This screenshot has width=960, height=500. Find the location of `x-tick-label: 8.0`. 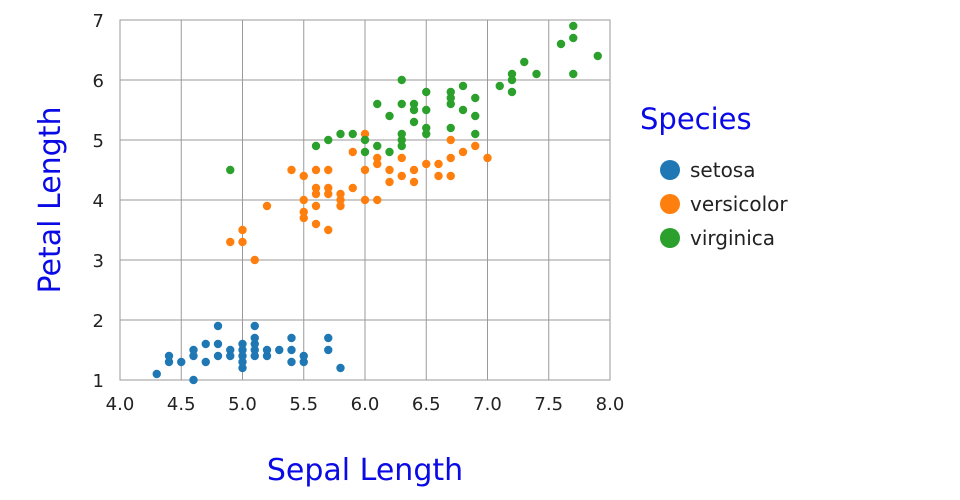

x-tick-label: 8.0 is located at coordinates (610, 404).